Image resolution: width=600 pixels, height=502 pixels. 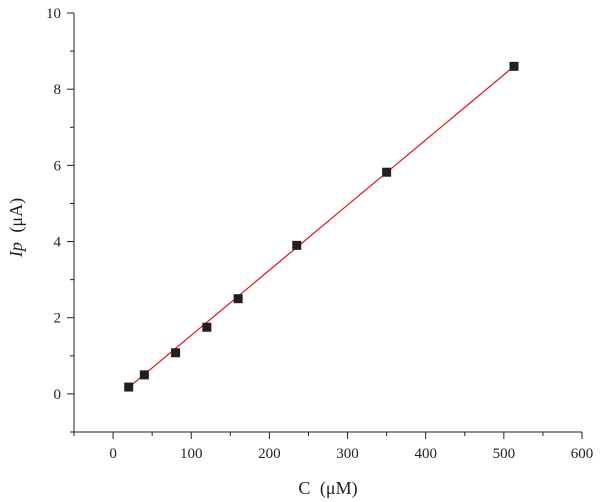 I want to click on y-tick-label: 6, so click(x=58, y=166).